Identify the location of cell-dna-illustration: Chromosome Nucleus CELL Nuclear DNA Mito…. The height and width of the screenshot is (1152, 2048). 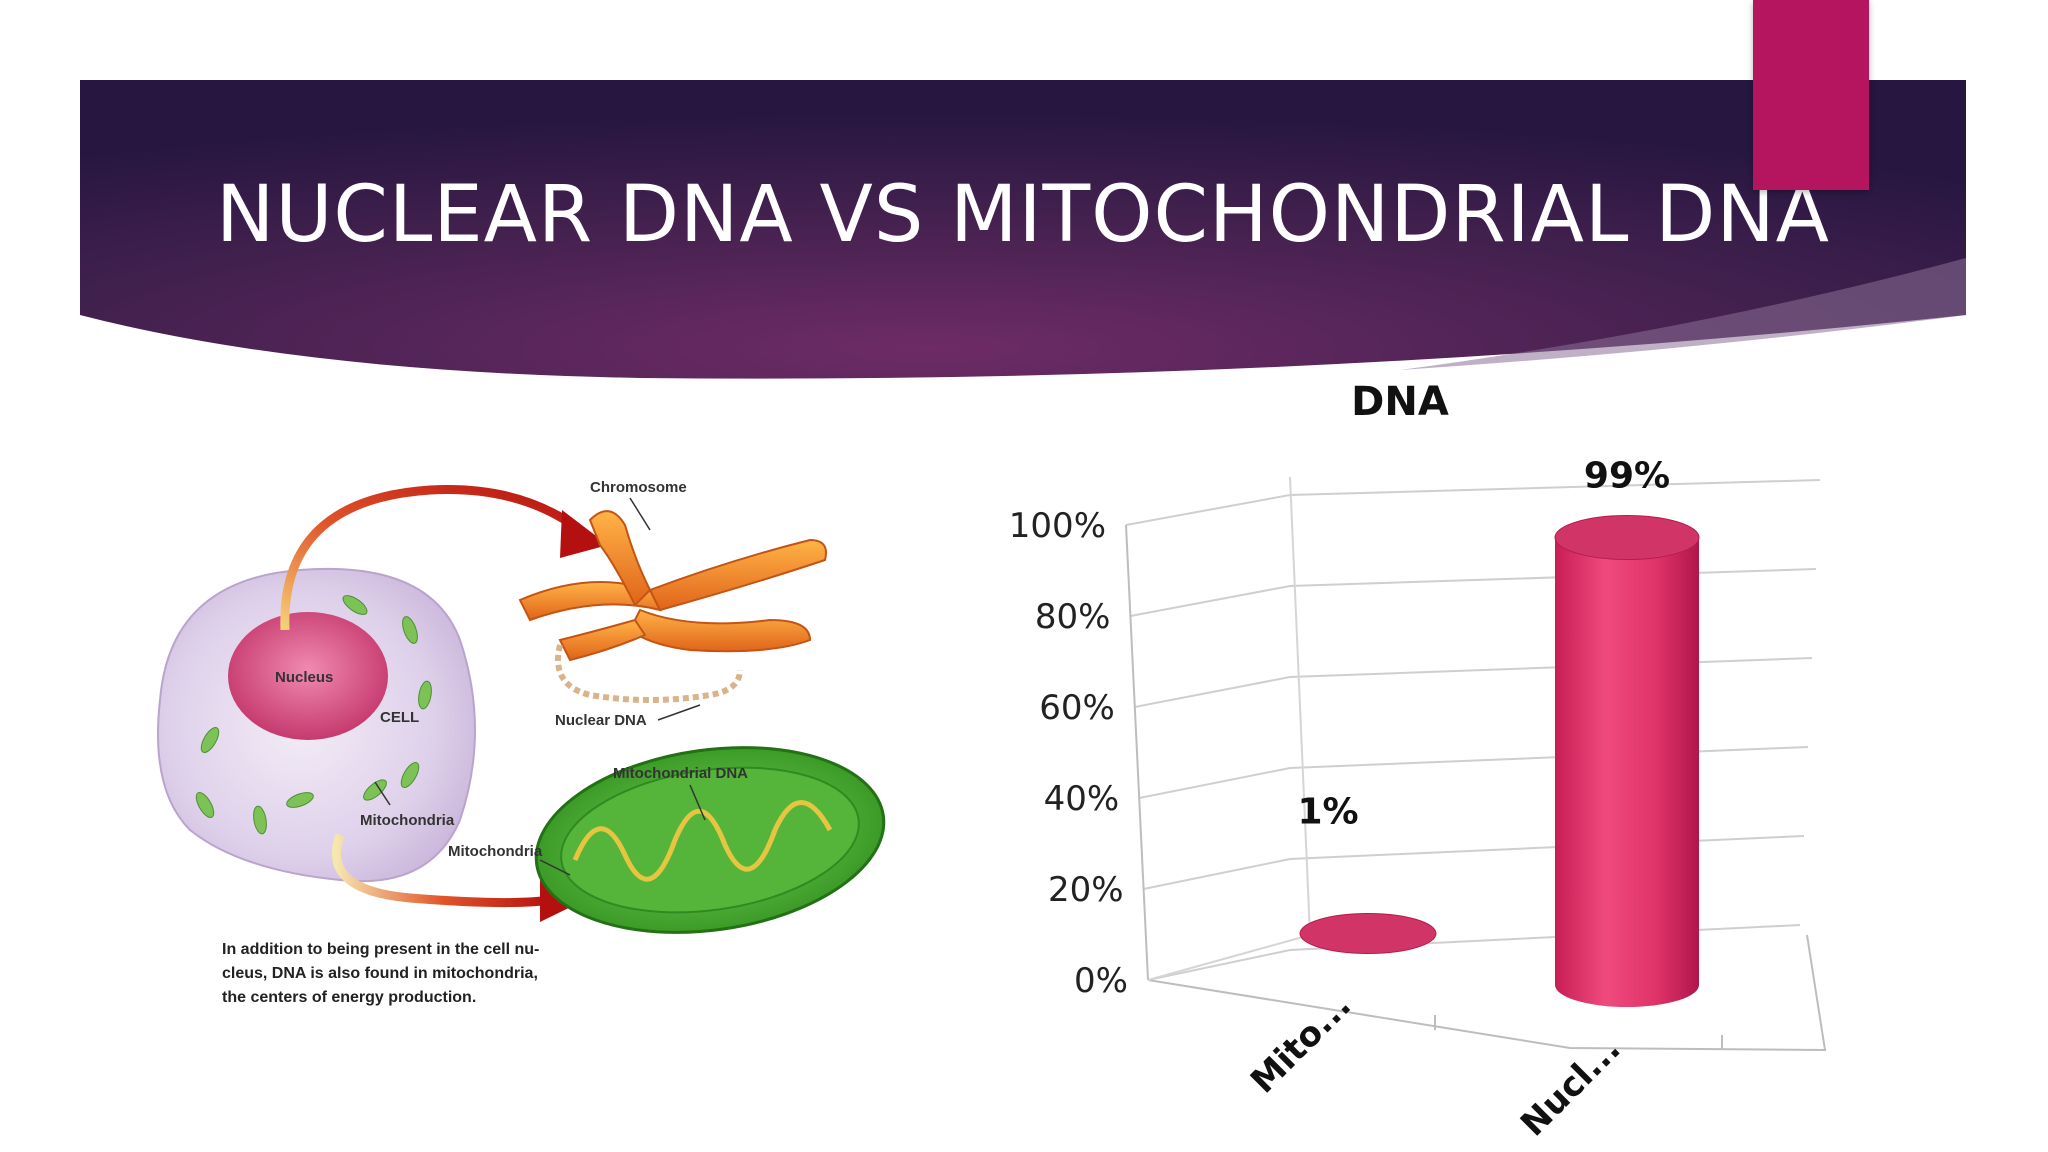
(521, 706).